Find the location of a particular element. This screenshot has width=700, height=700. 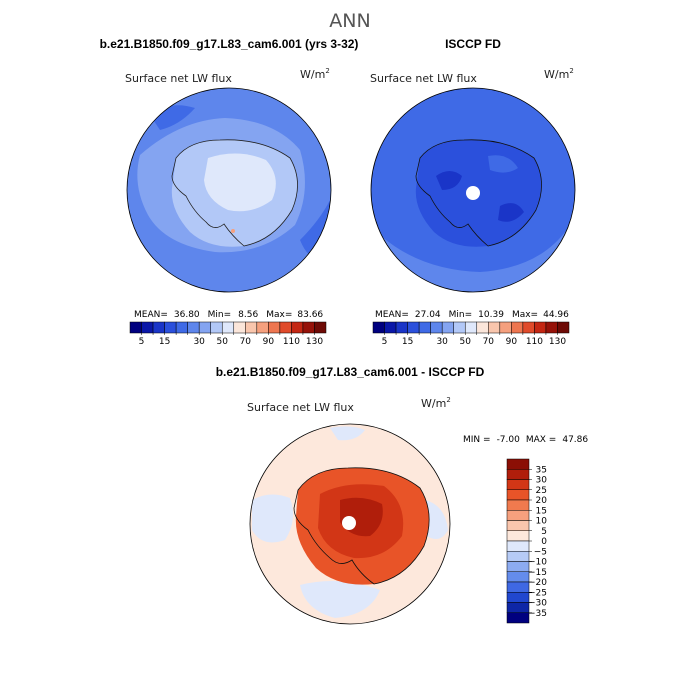

panel-obs-antarctica-outline is located at coordinates (478, 193).